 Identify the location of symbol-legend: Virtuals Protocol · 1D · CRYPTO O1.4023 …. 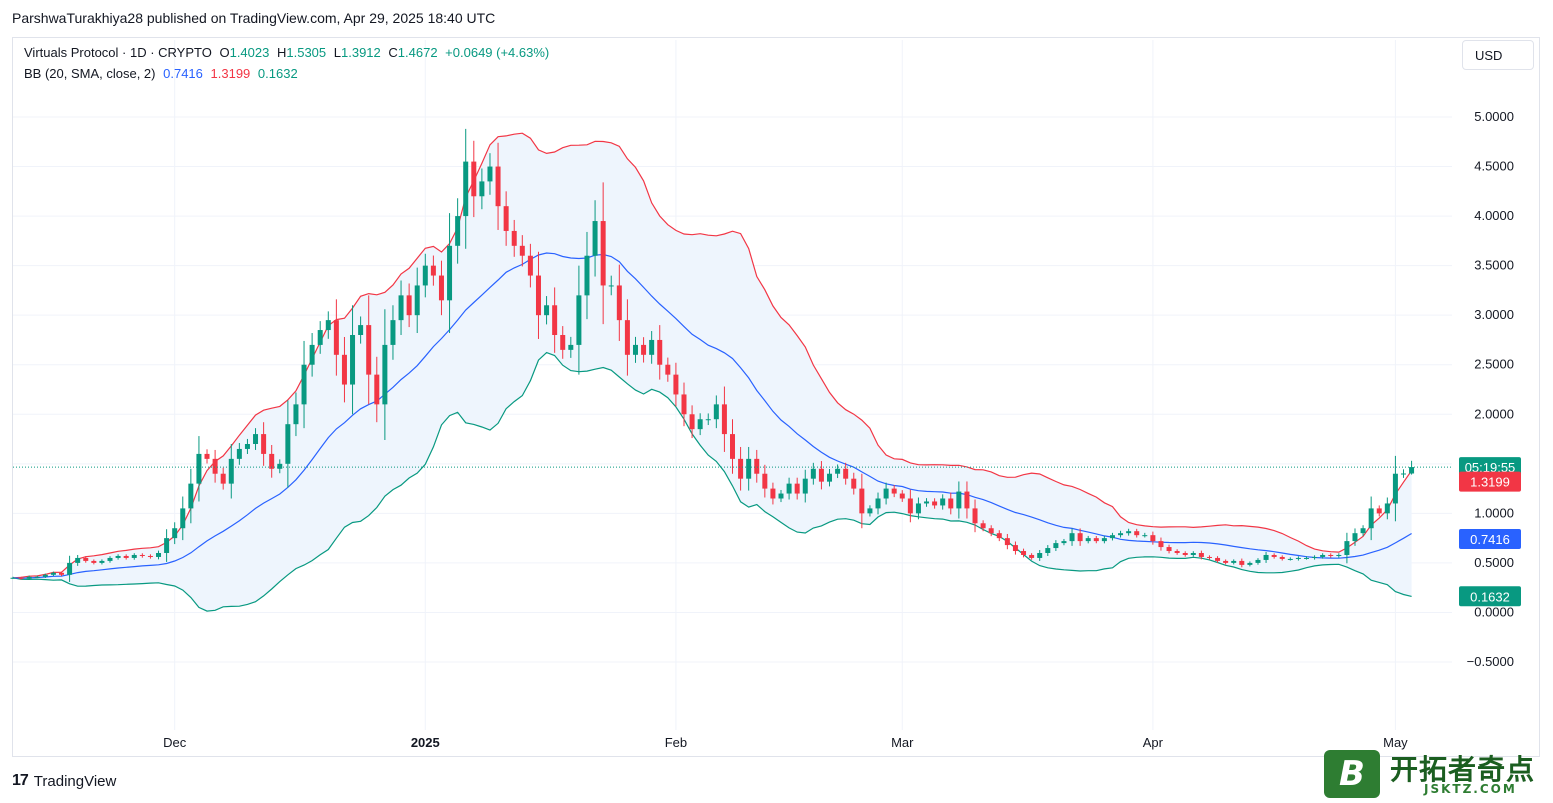
(288, 52).